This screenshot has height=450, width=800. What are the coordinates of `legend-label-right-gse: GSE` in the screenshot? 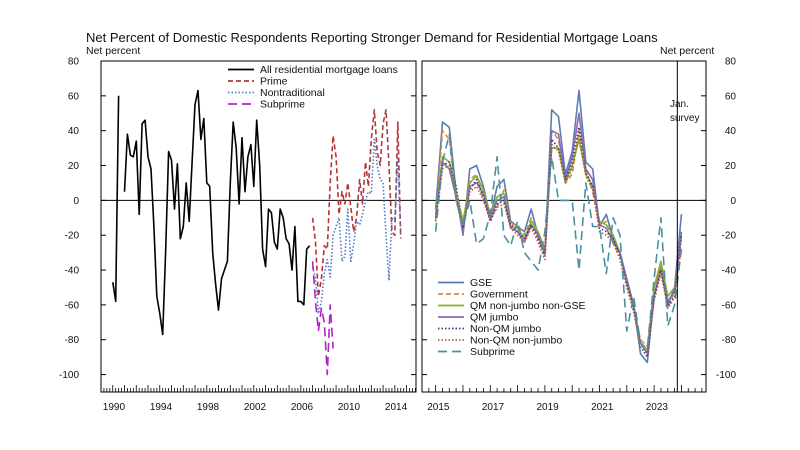 It's located at (481, 283).